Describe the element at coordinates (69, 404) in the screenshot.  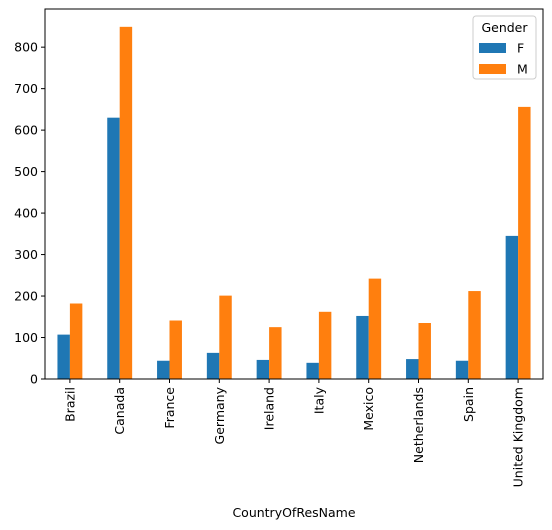
I see `x-tick-label: Brazil` at that location.